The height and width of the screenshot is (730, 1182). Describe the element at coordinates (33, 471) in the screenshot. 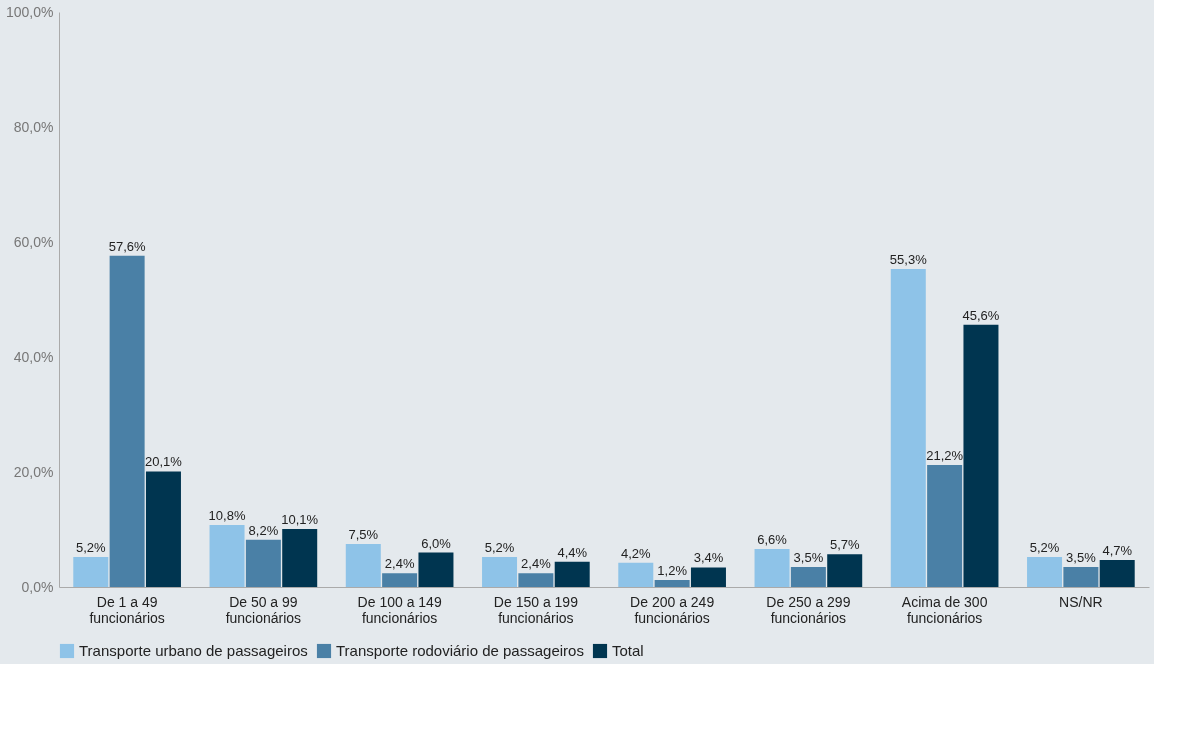

I see `y-tick-label: 20,0%` at that location.